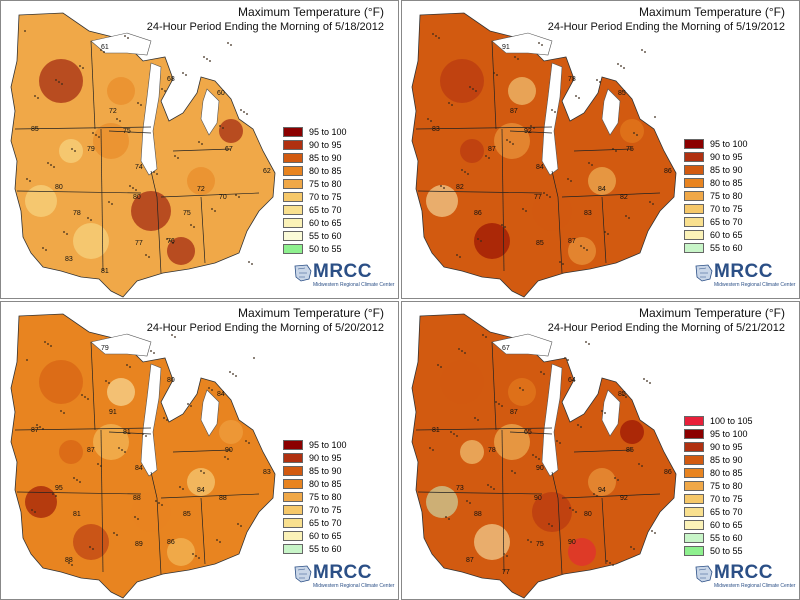 The image size is (800, 600). Describe the element at coordinates (113, 111) in the screenshot. I see `station-value: 72` at that location.